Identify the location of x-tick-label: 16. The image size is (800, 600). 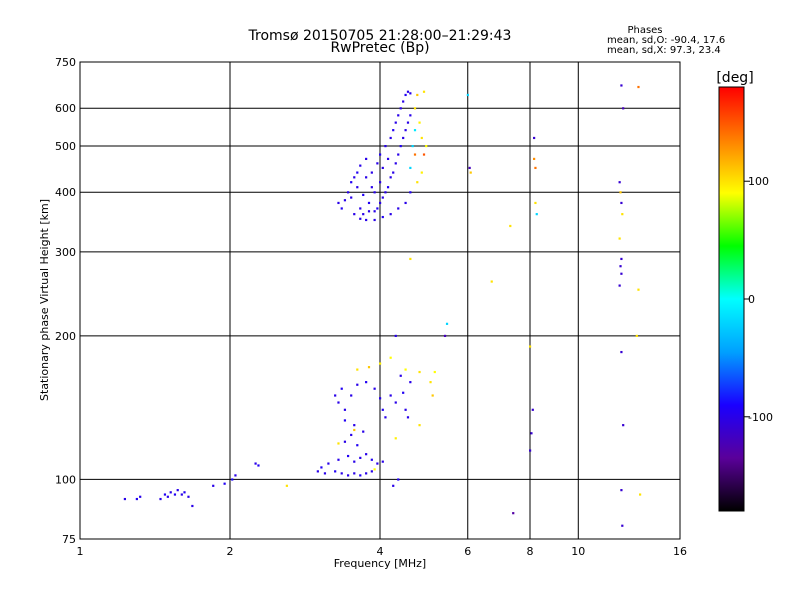
(680, 551).